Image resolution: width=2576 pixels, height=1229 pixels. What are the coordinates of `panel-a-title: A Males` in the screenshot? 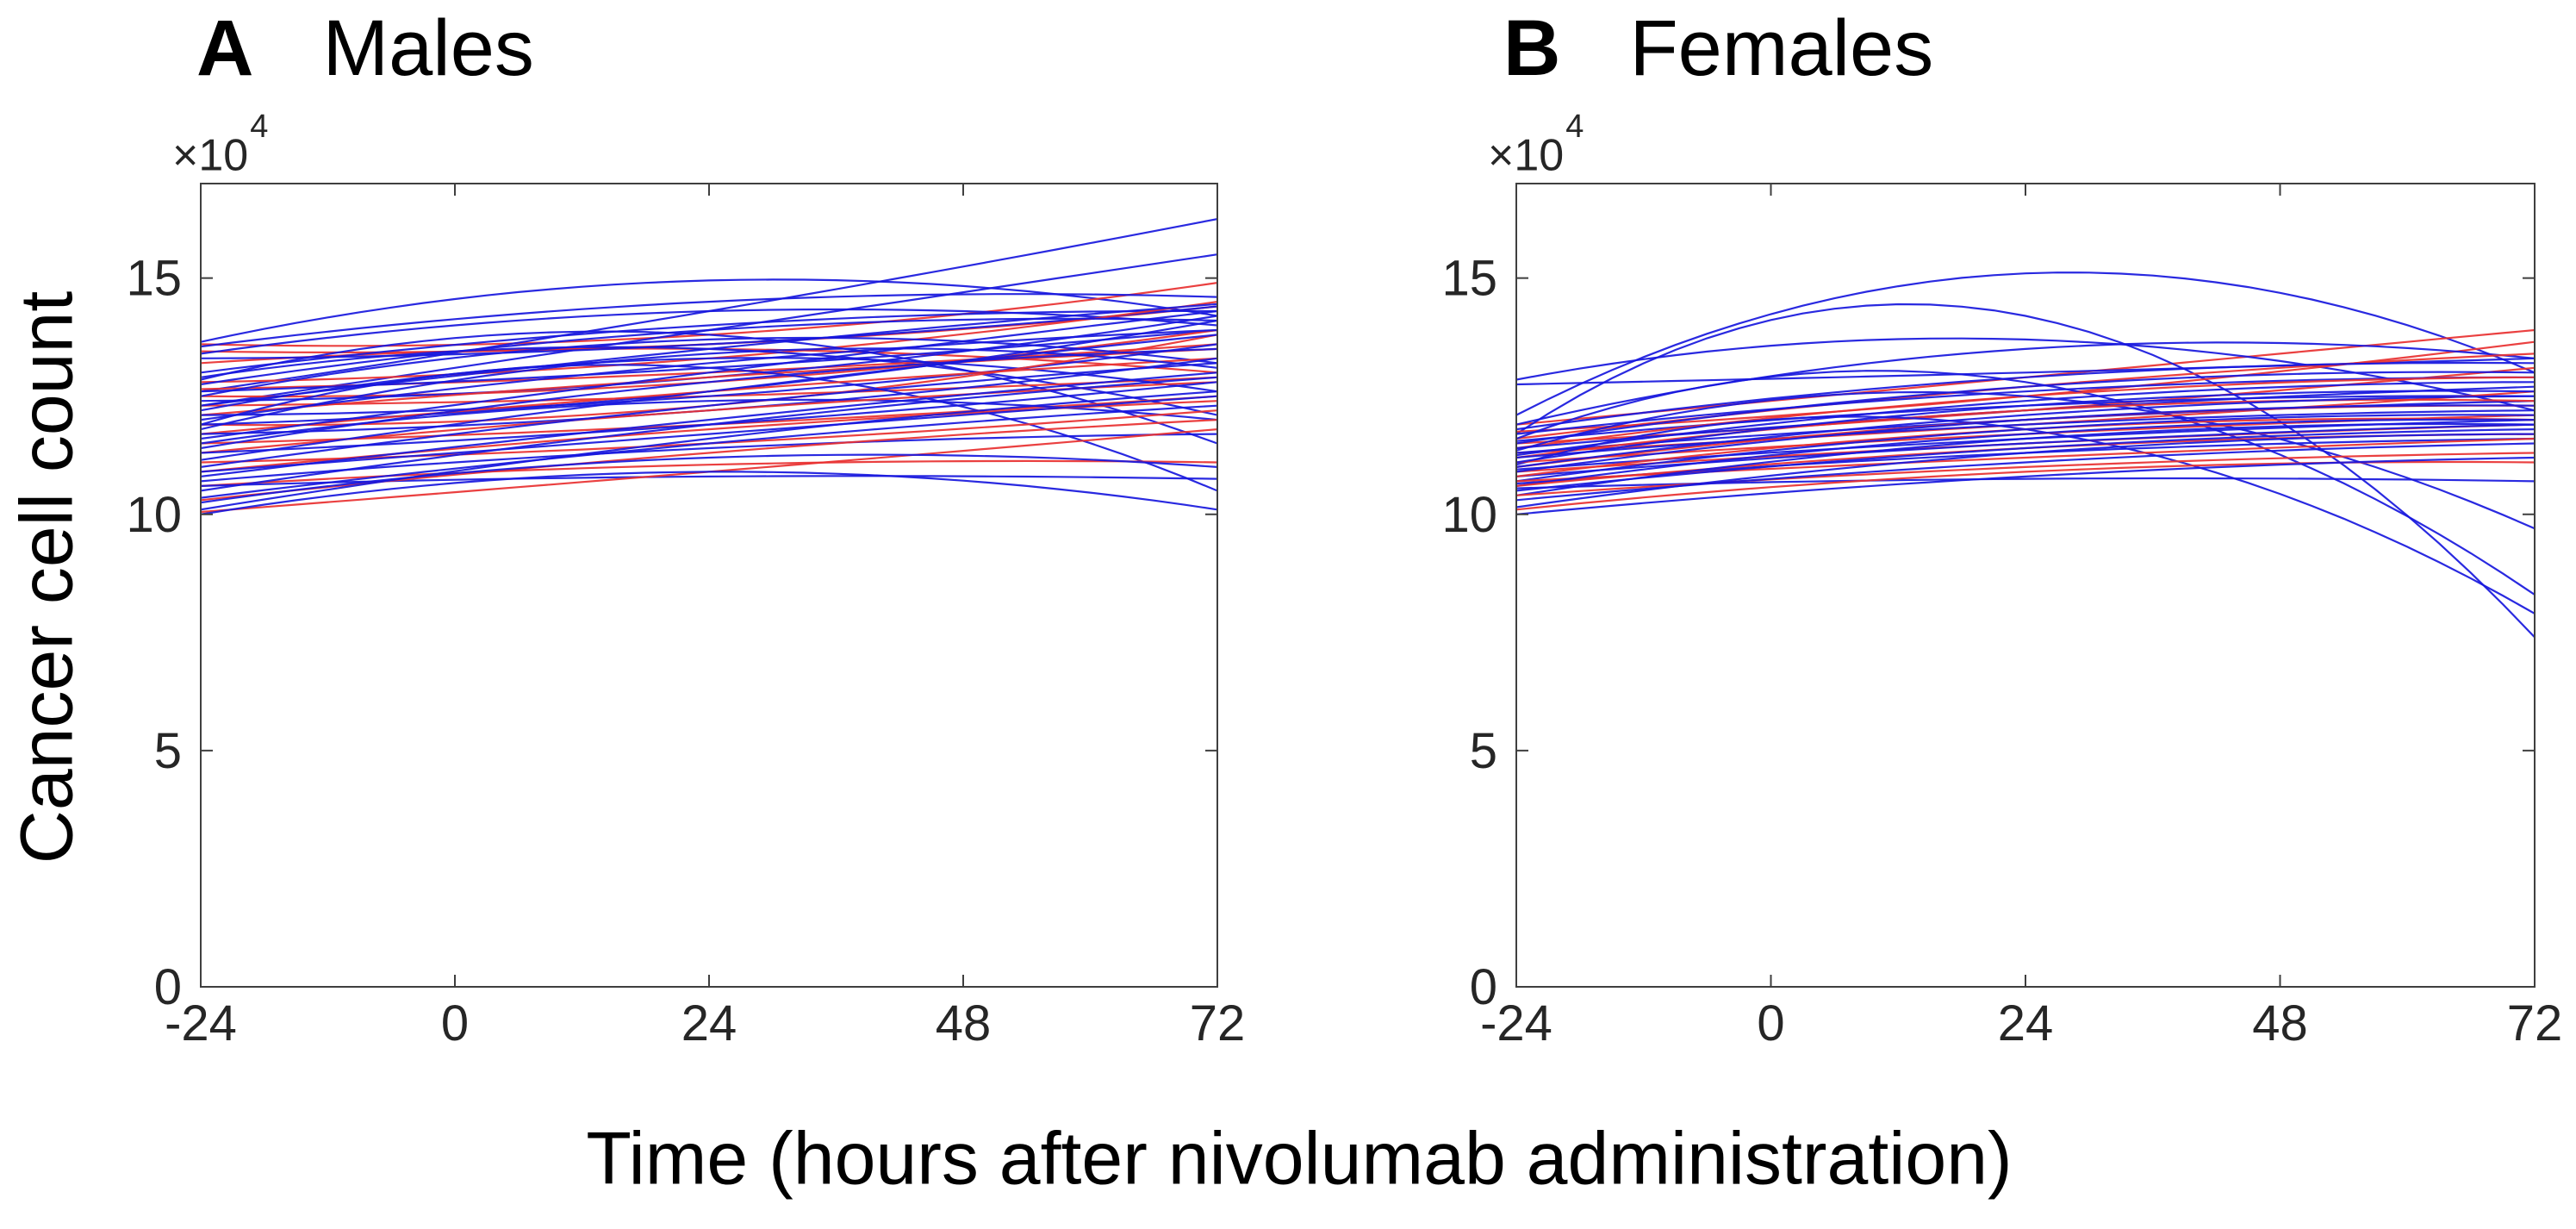 It's located at (365, 49).